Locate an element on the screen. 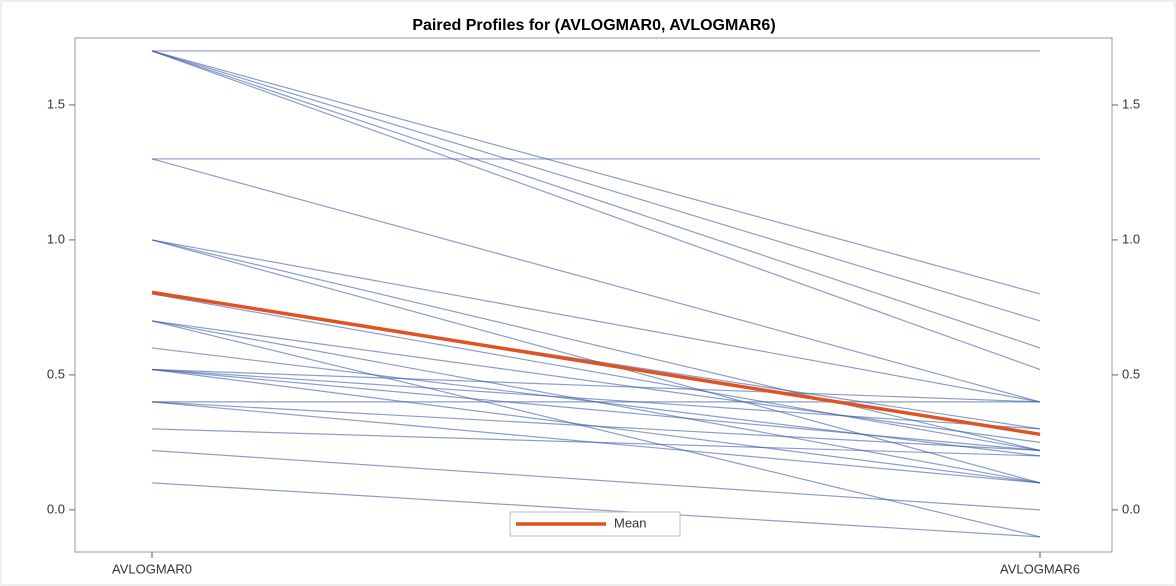 This screenshot has height=586, width=1176. y-tick-label: 1.5 is located at coordinates (56, 103).